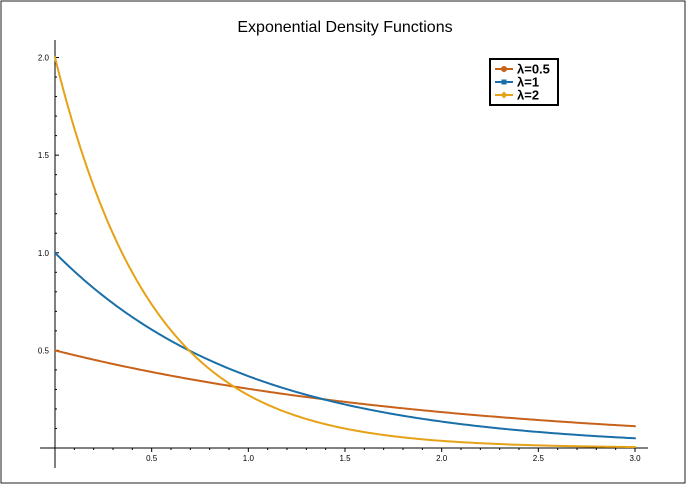 The image size is (697, 488). What do you see at coordinates (442, 458) in the screenshot?
I see `x-tick-label: 2.0` at bounding box center [442, 458].